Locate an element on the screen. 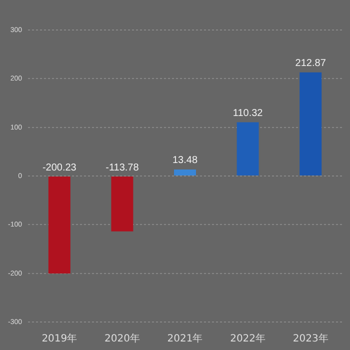 This screenshot has width=350, height=350. data-label: -113.78 is located at coordinates (123, 168).